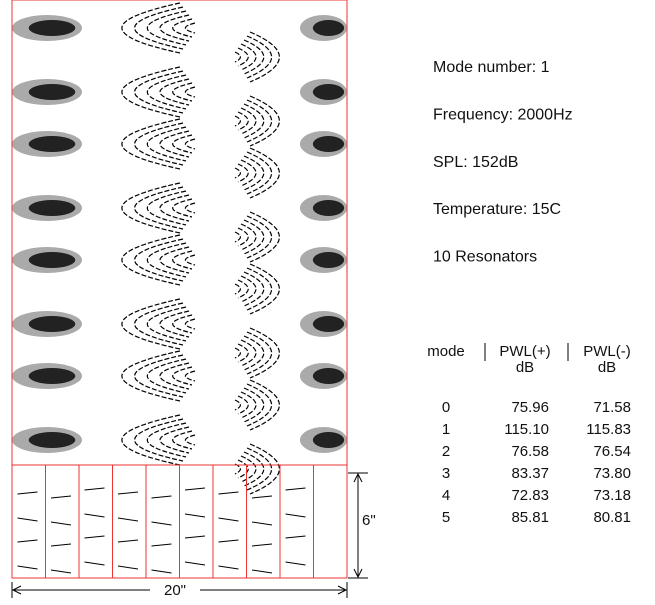  What do you see at coordinates (612, 517) in the screenshot?
I see `table-cell: 80.81` at bounding box center [612, 517].